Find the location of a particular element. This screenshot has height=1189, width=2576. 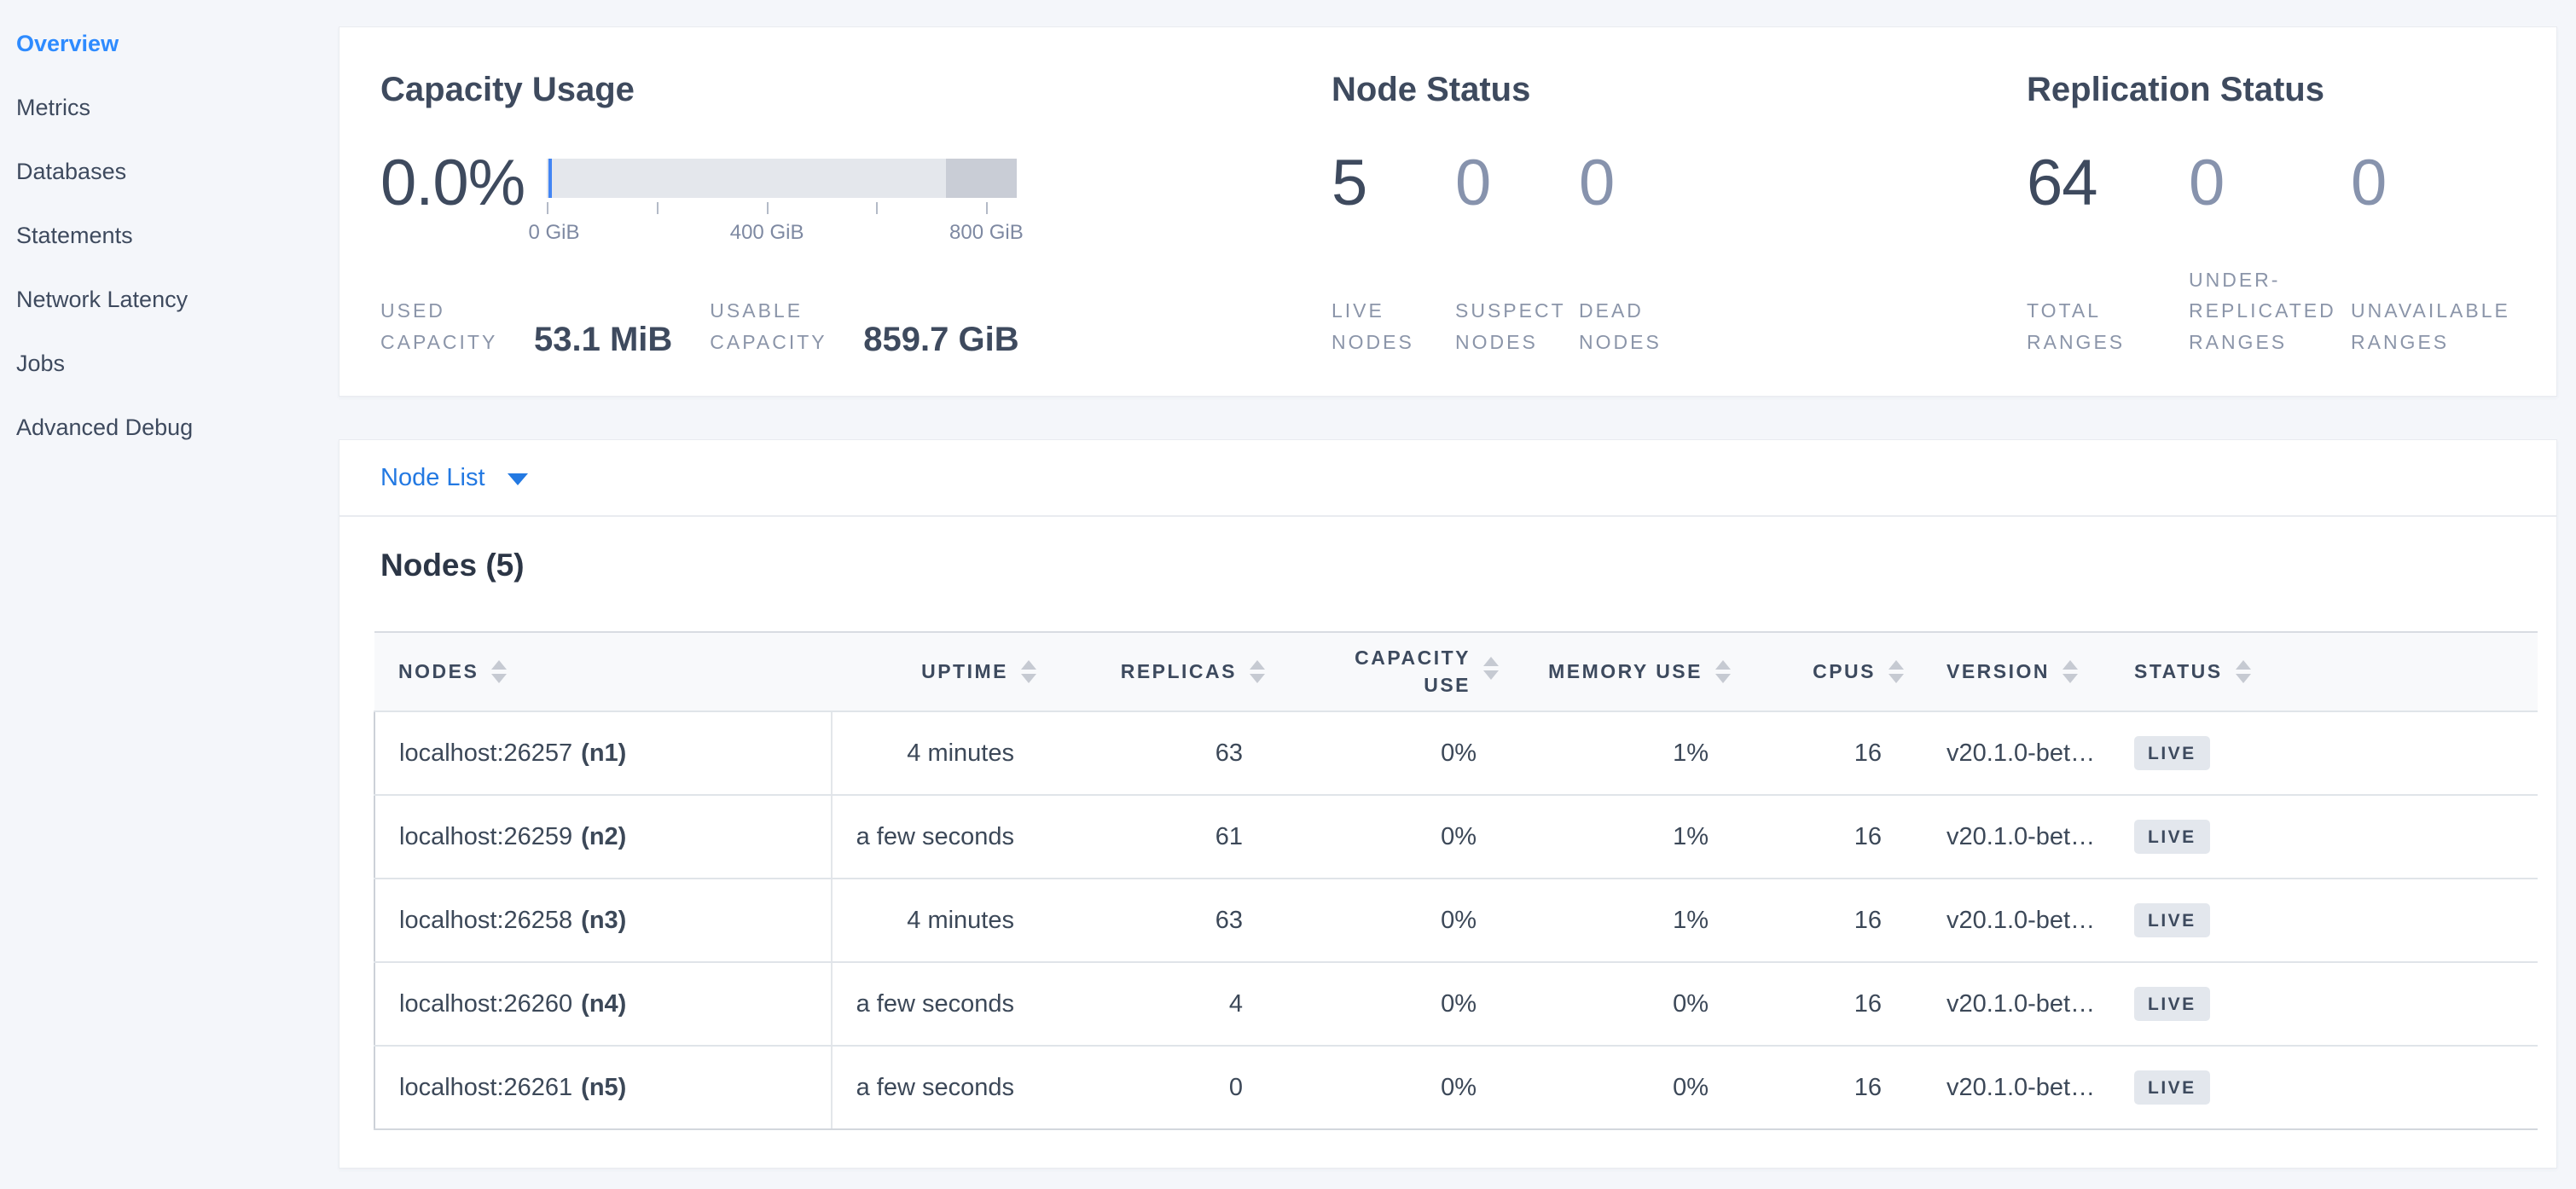

column-header-memory-use: Memory Use is located at coordinates (1615, 671).